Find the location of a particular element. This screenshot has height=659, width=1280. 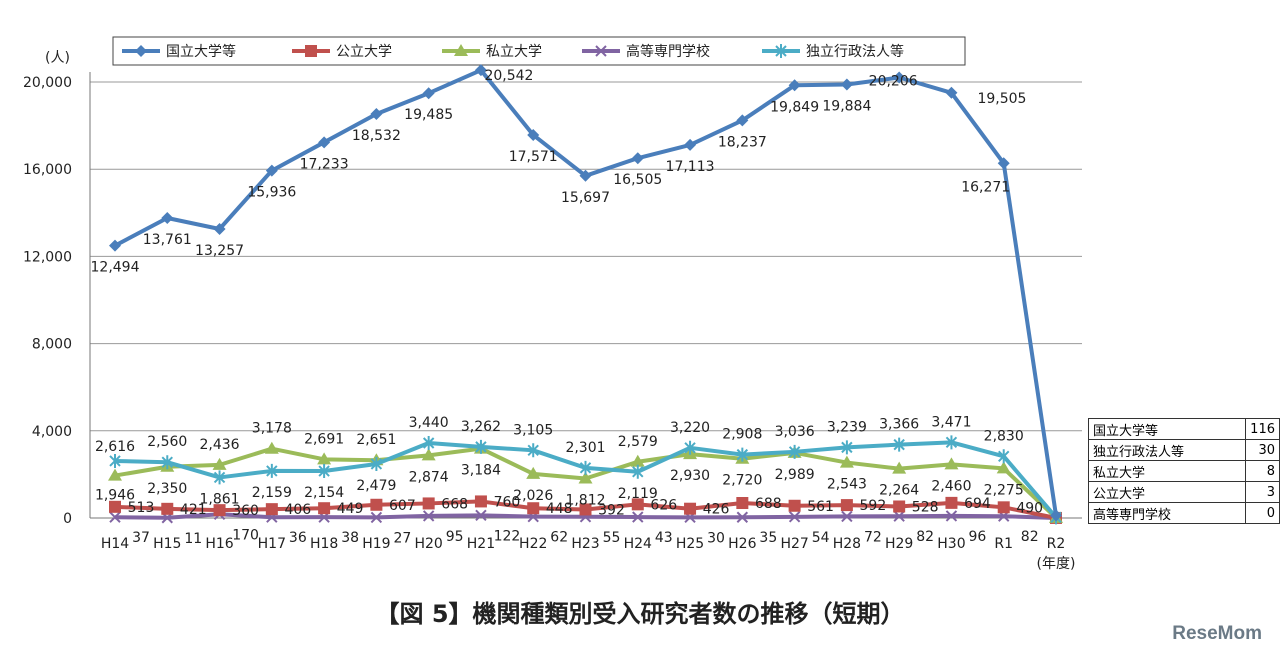

data-label: 37 is located at coordinates (141, 538).